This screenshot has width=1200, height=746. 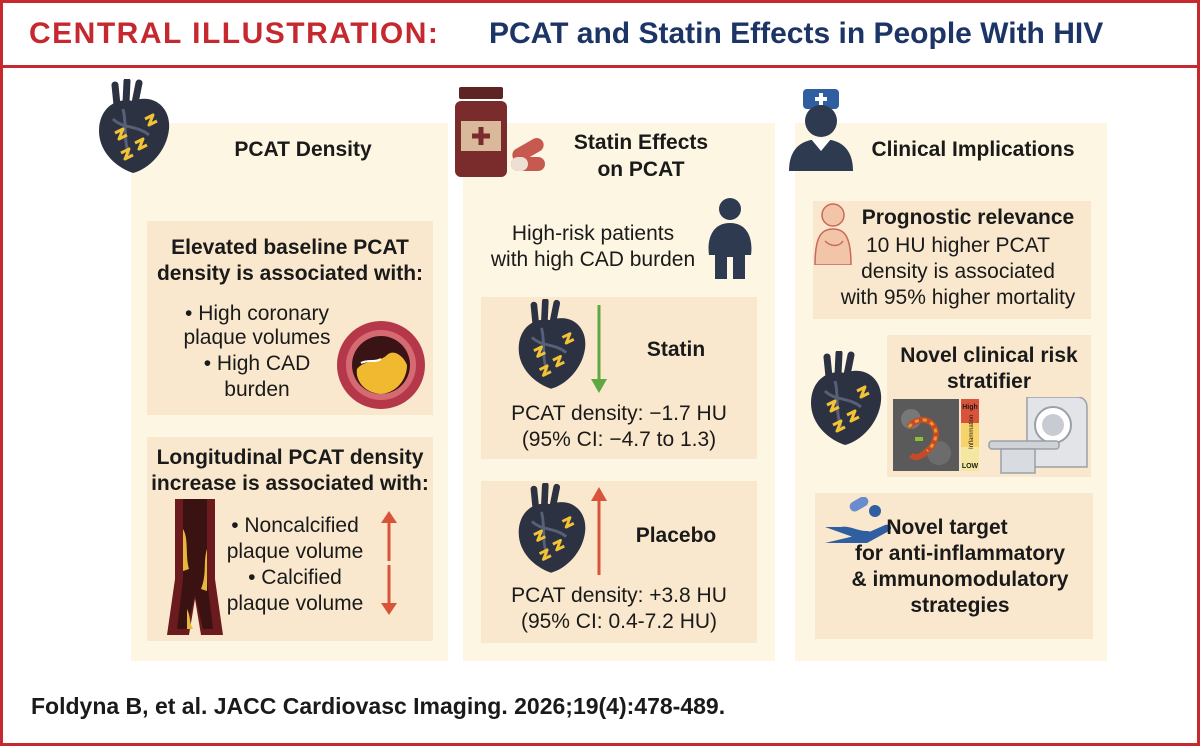 What do you see at coordinates (619, 621) in the screenshot?
I see `placebo-result-2: (95% CI: 0.4-7.2 HU)` at bounding box center [619, 621].